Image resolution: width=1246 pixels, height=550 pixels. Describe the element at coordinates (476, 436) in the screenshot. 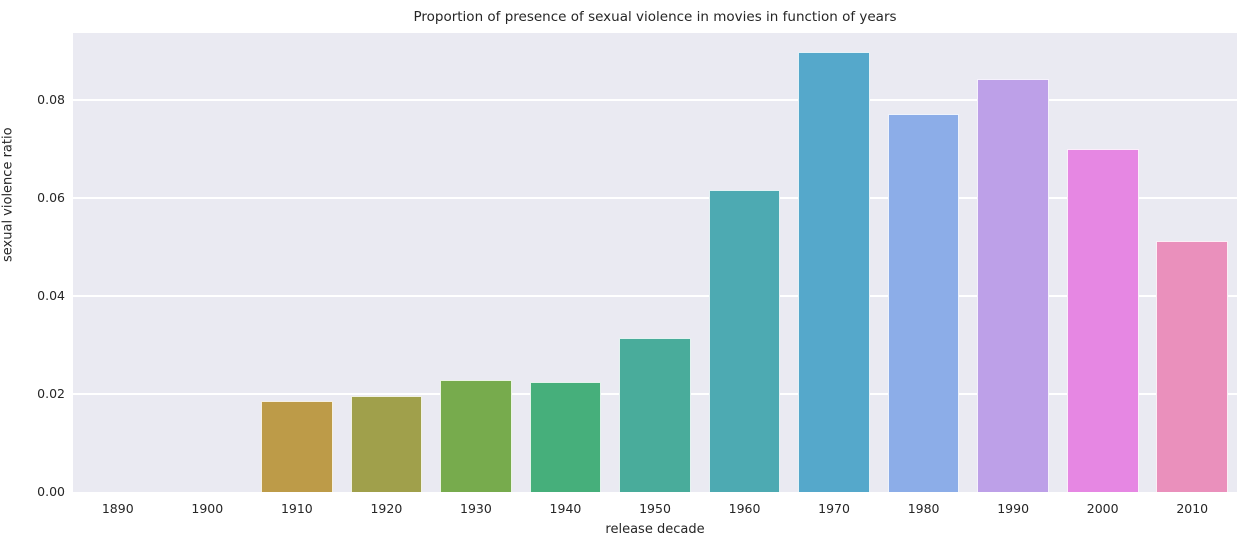

I see `bar-1930` at that location.